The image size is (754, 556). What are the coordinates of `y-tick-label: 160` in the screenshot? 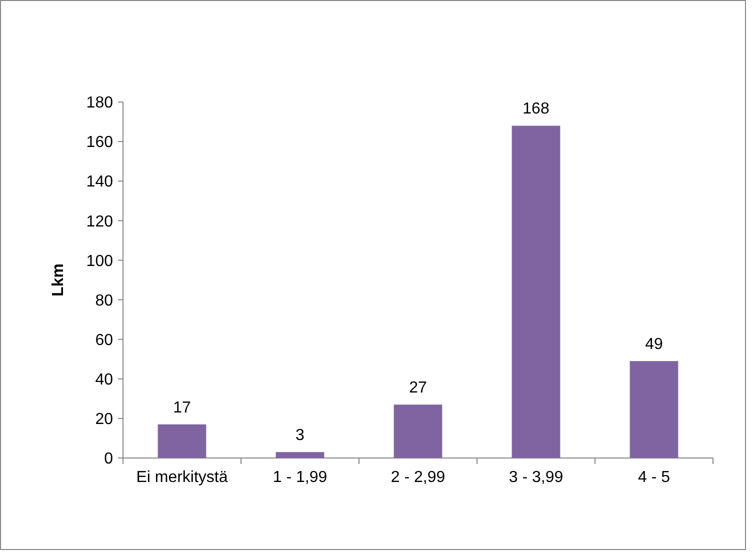 It's located at (100, 143).